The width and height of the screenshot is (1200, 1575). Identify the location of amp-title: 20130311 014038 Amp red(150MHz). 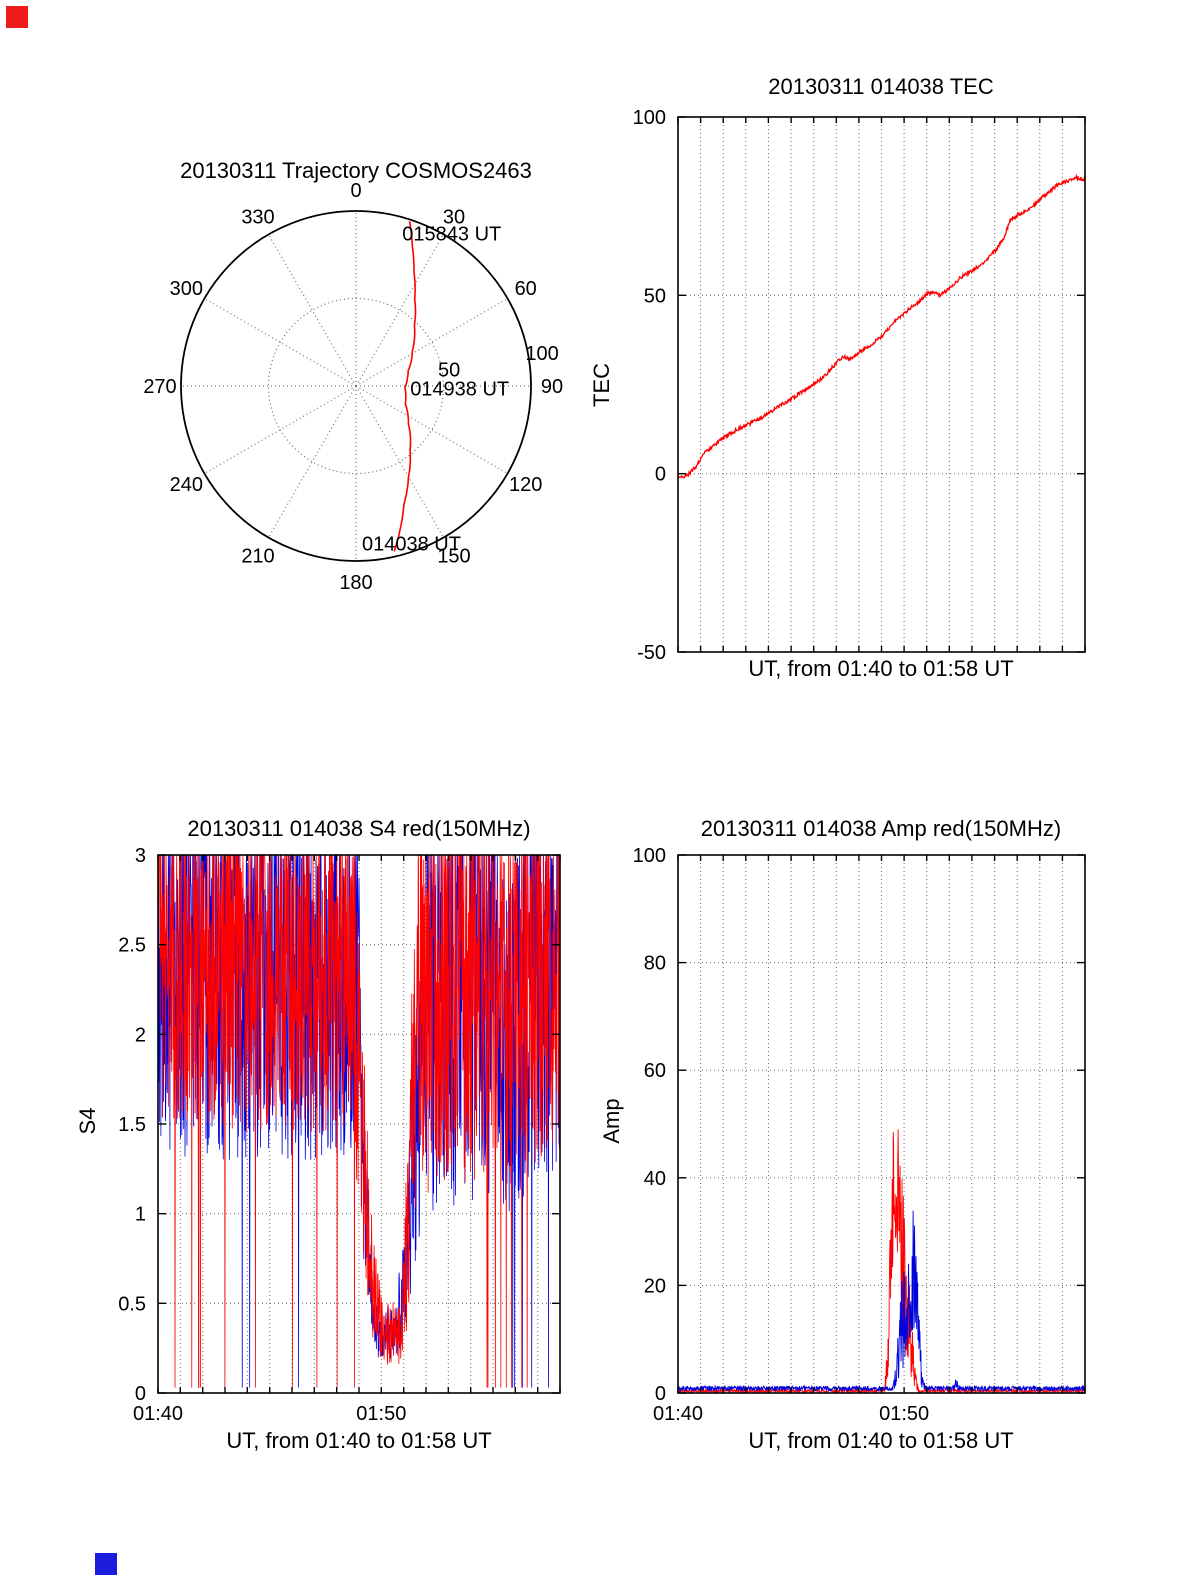
(881, 828).